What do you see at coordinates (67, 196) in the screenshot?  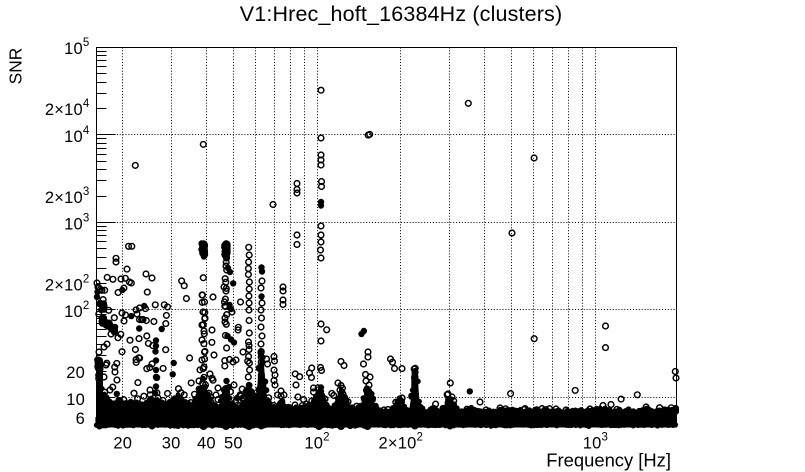 I see `svg-text: 2×10³` at bounding box center [67, 196].